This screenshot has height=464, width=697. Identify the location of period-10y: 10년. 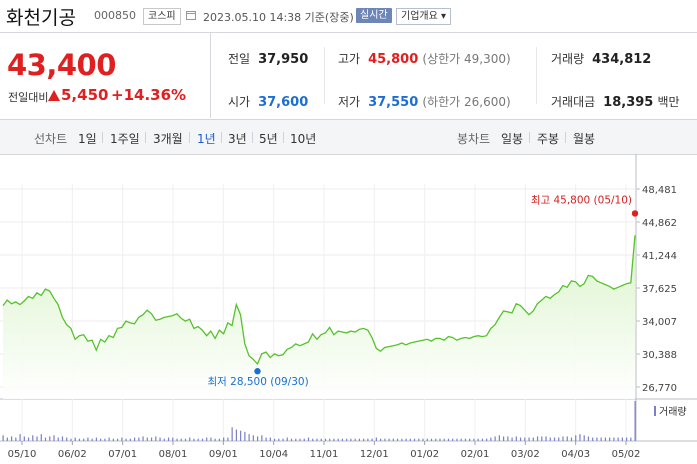
(303, 139).